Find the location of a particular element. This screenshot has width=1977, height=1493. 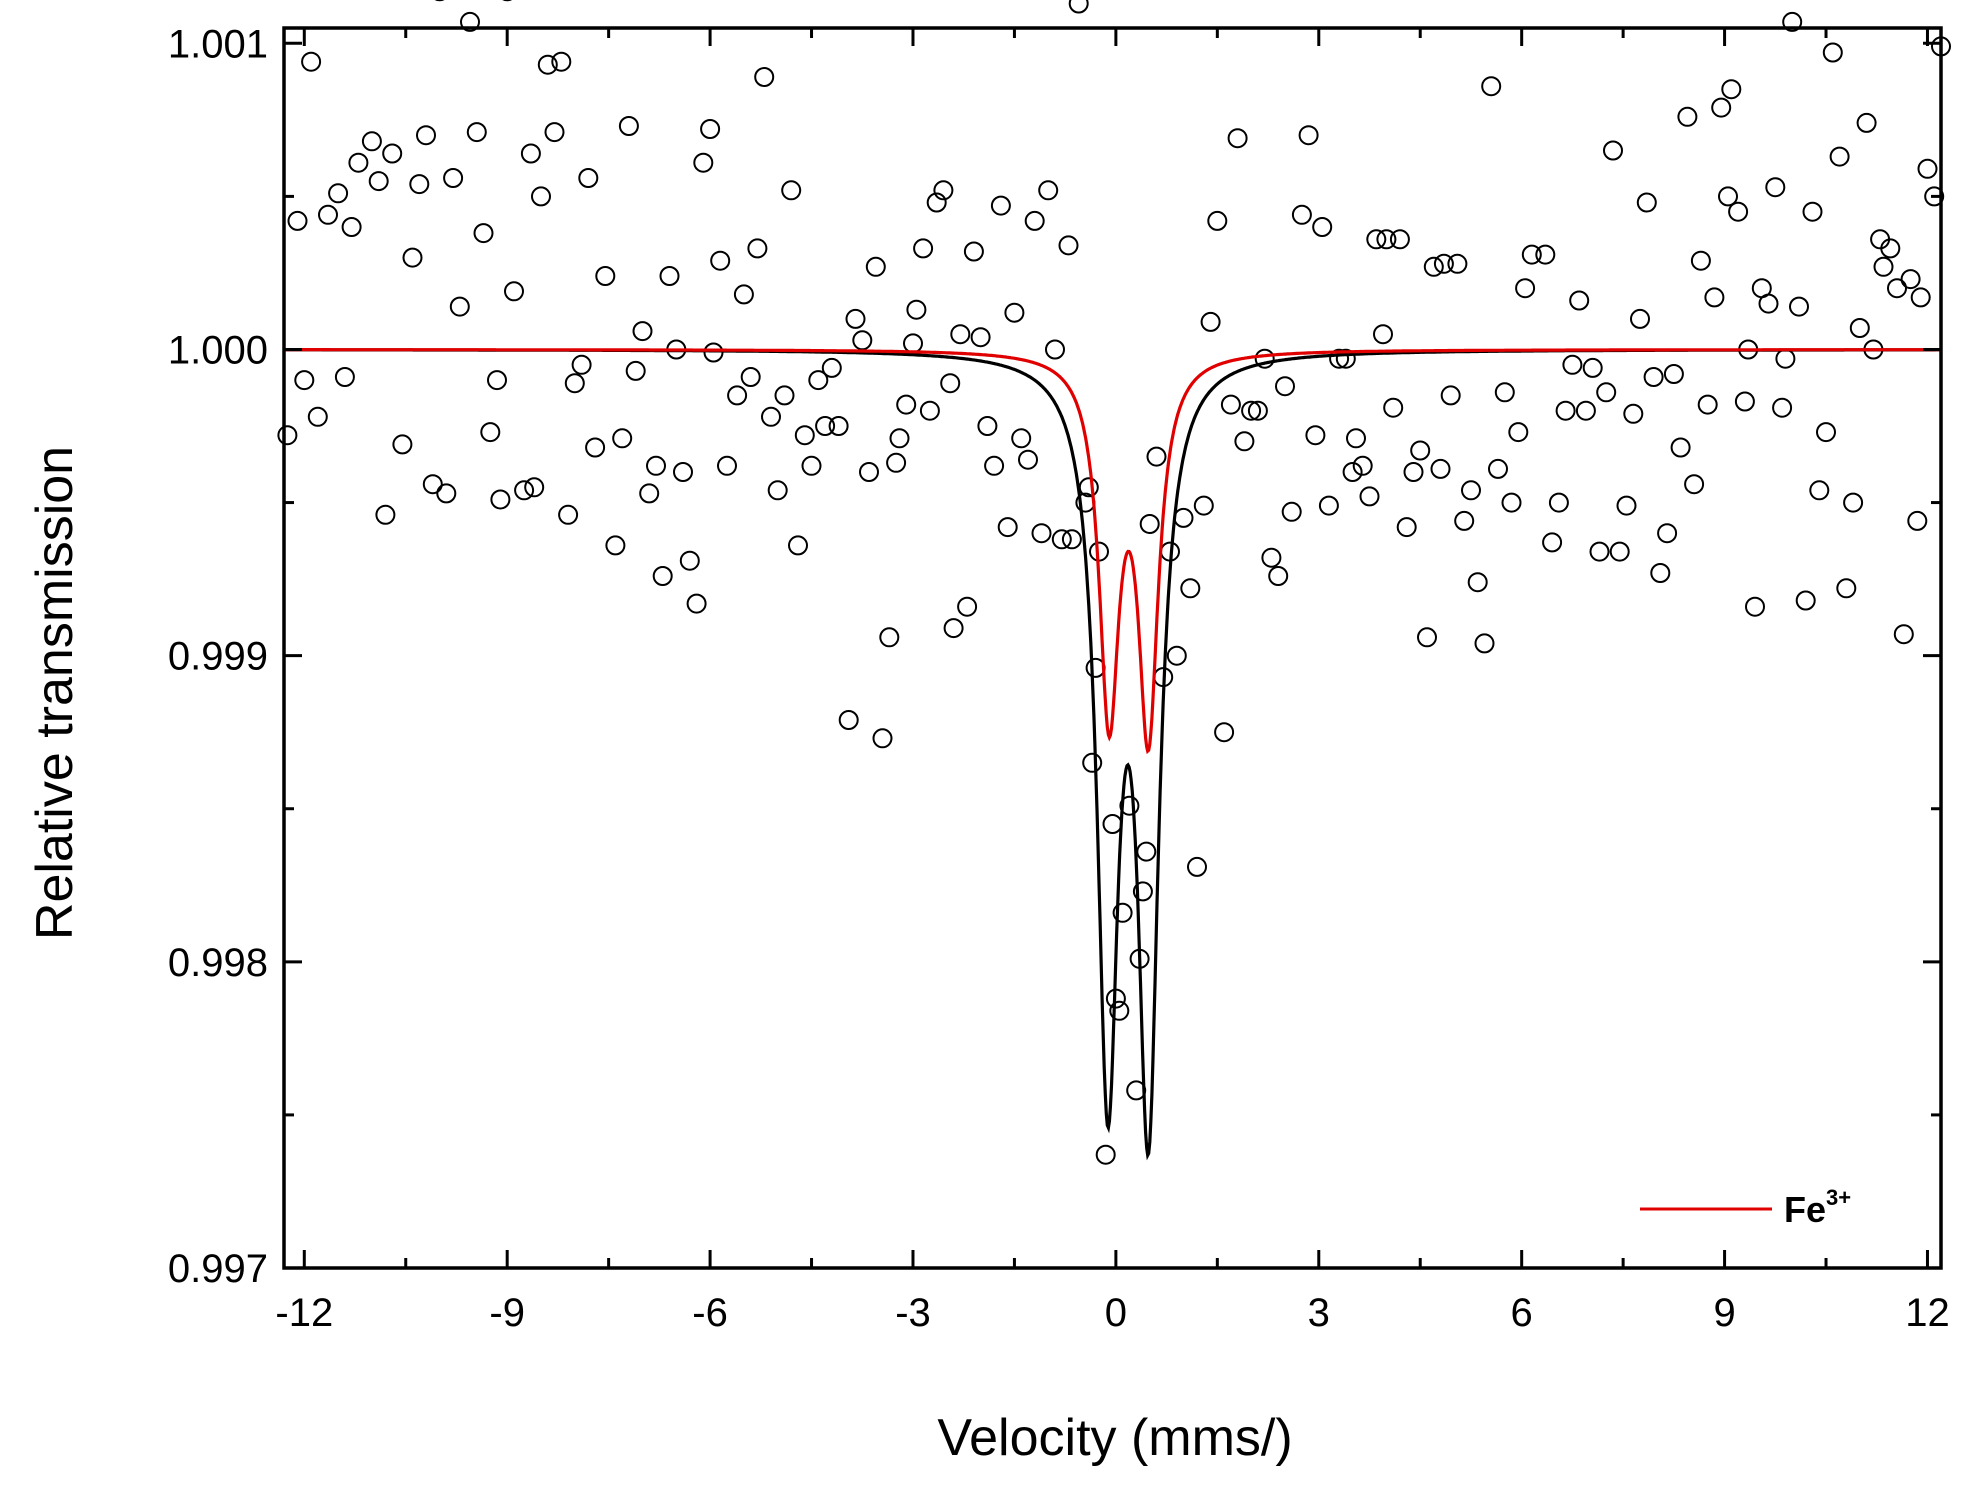

x-tick-label: 6 is located at coordinates (1522, 1313).